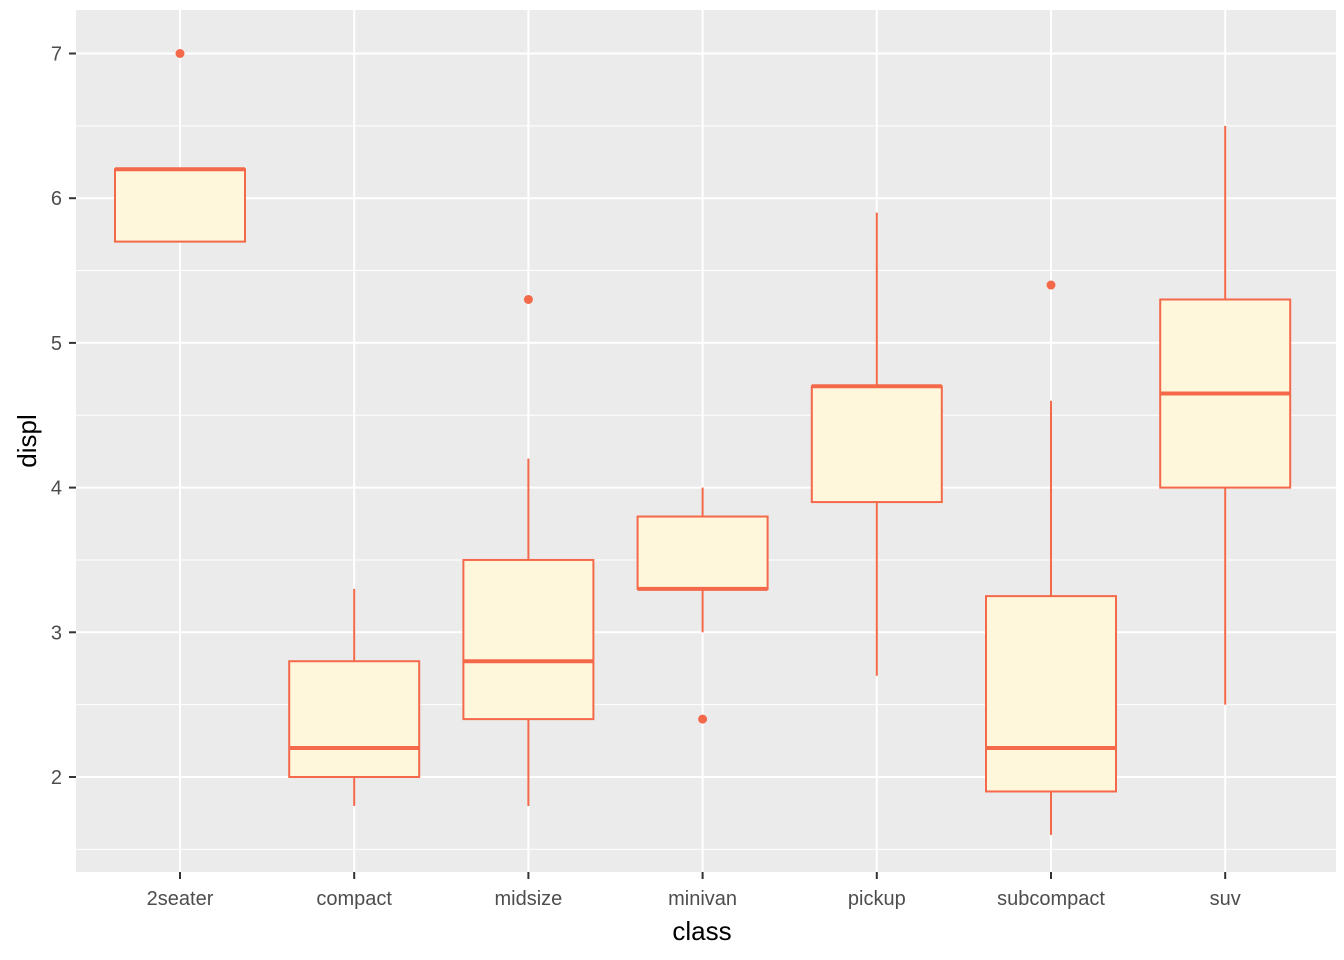 The height and width of the screenshot is (960, 1344). What do you see at coordinates (1051, 557) in the screenshot?
I see `box-subcompact` at bounding box center [1051, 557].